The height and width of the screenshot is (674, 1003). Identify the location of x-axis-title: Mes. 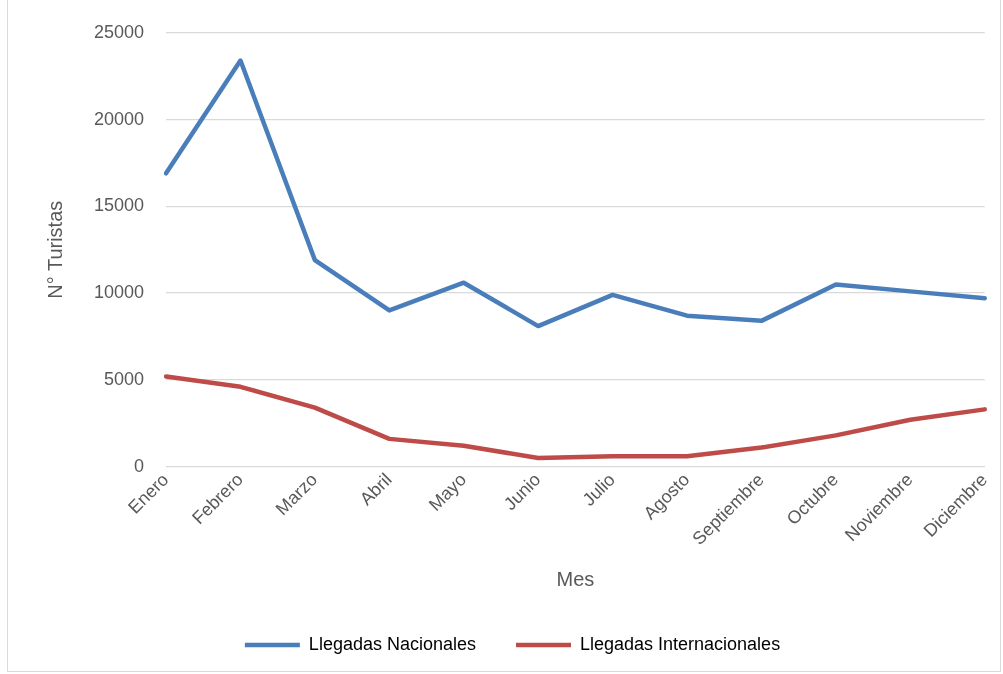
(575, 578).